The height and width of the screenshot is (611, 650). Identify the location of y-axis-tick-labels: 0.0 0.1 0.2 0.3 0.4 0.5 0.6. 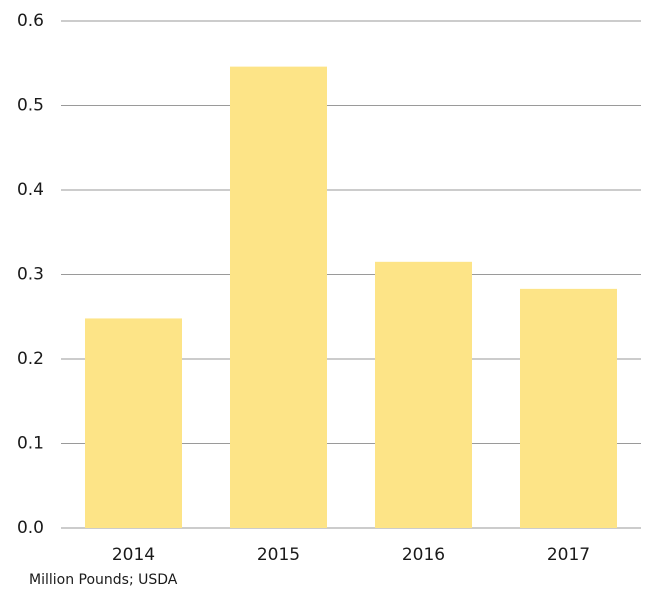
(30, 274).